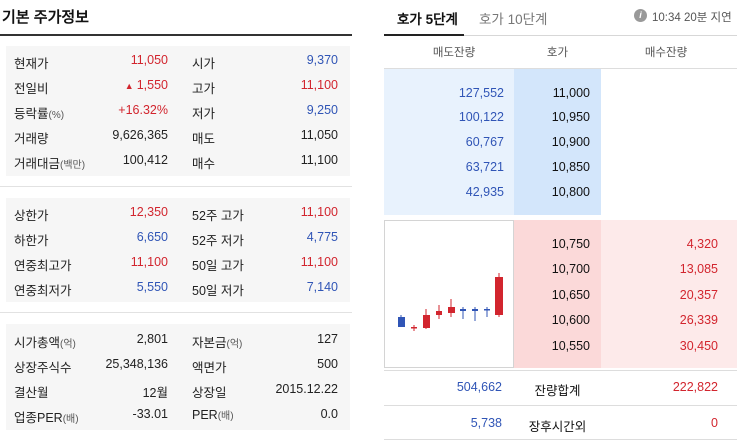  I want to click on label2: PER(배), so click(213, 415).